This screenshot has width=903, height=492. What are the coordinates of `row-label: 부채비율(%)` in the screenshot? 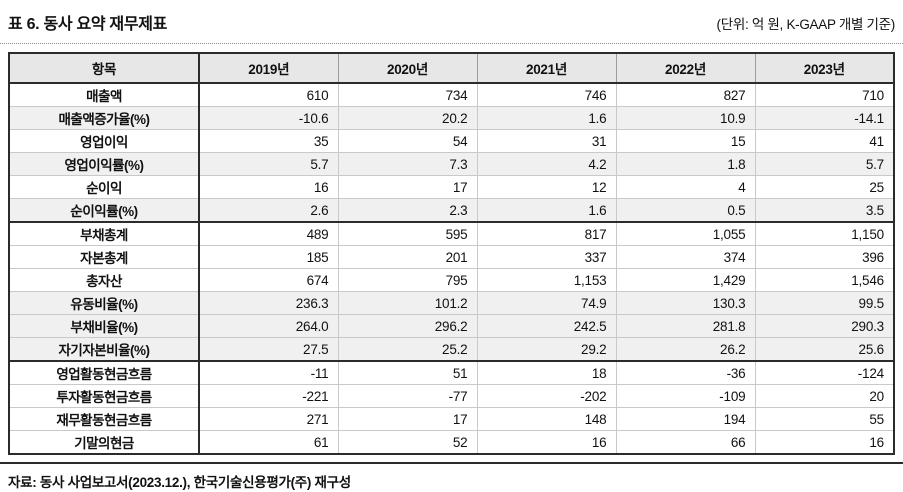 It's located at (104, 326).